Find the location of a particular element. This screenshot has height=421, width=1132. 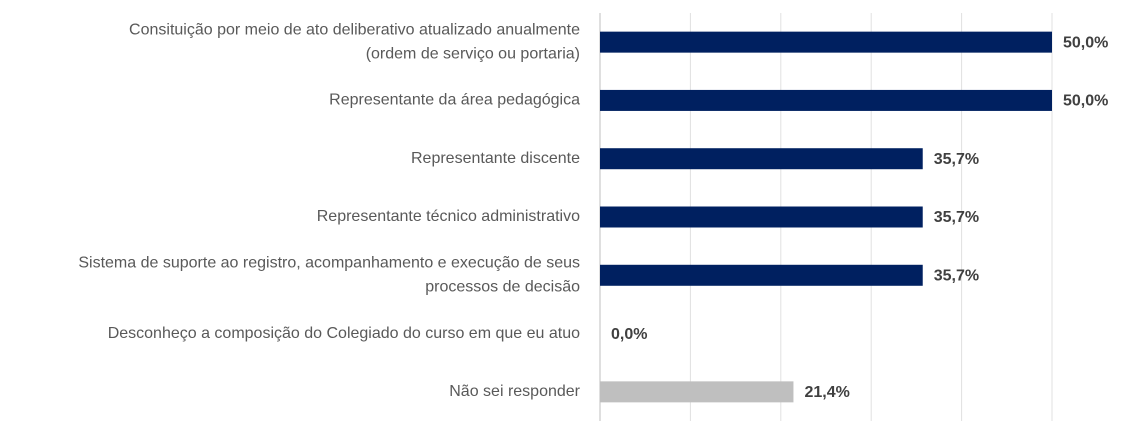

category-label: (ordem de serviço ou portaria) is located at coordinates (473, 53).